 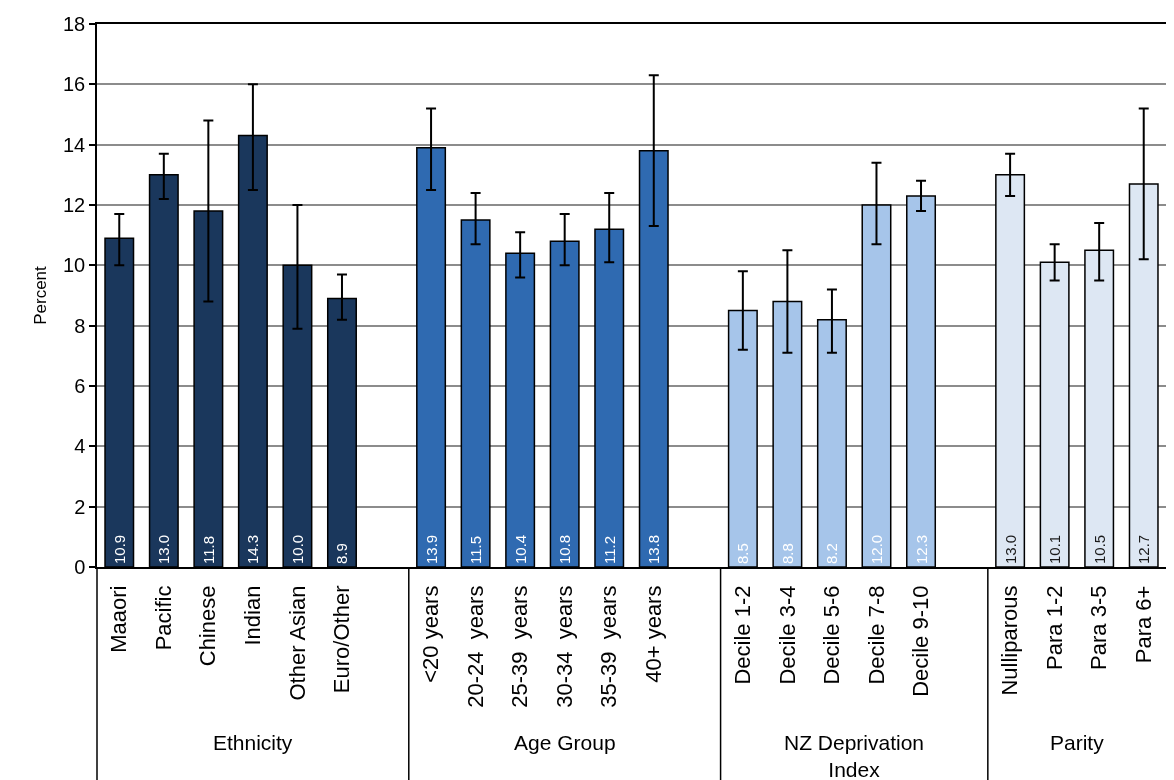 What do you see at coordinates (80, 325) in the screenshot?
I see `y-tick-label: 8` at bounding box center [80, 325].